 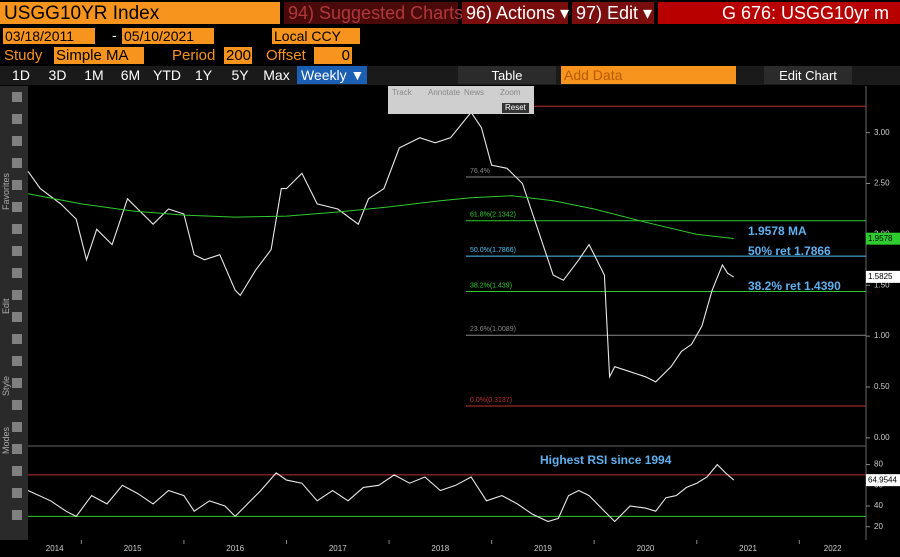 I want to click on range-button: 6M, so click(x=130, y=75).